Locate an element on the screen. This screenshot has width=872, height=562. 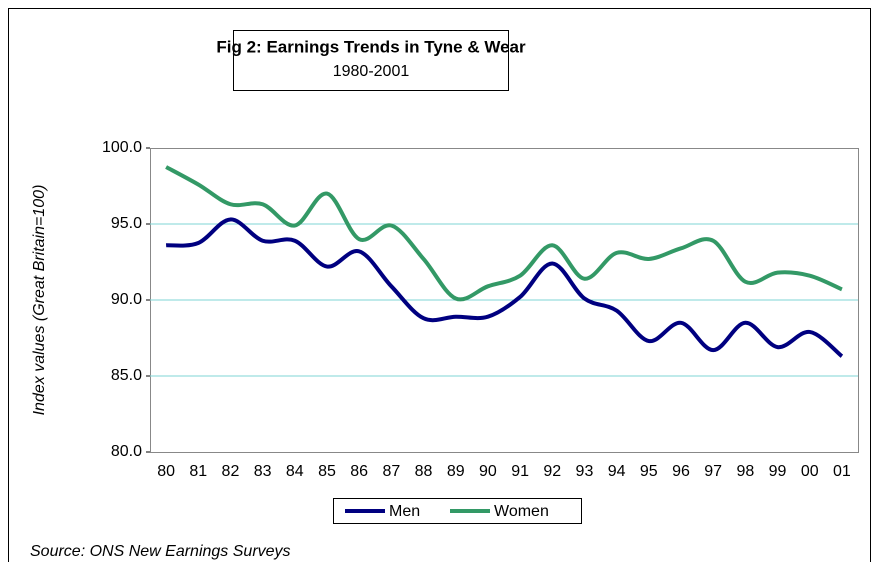
legend-label: Men is located at coordinates (404, 511).